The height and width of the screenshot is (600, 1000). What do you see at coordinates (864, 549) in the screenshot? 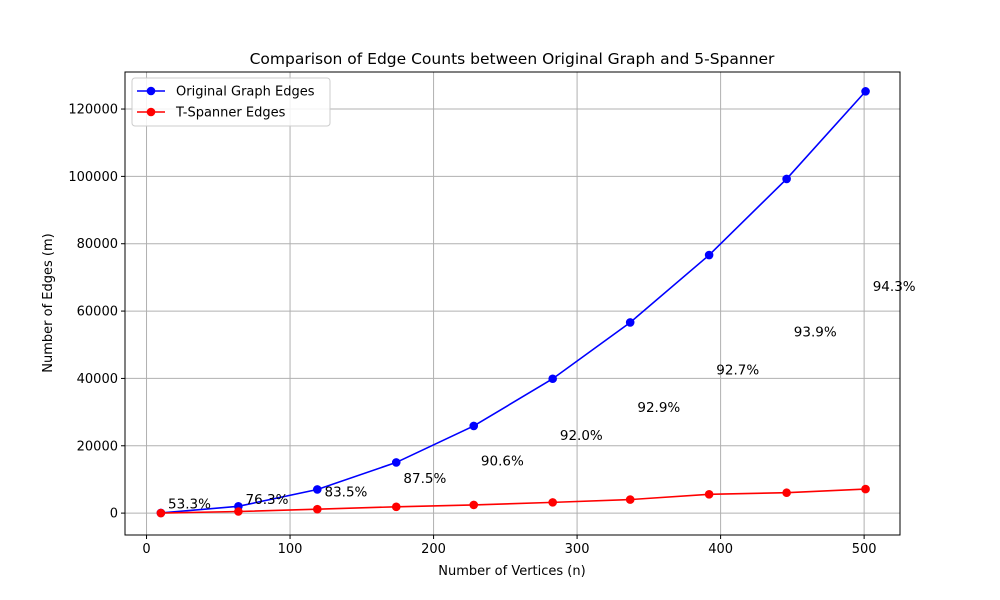
I see `x-tick-label: 500` at bounding box center [864, 549].